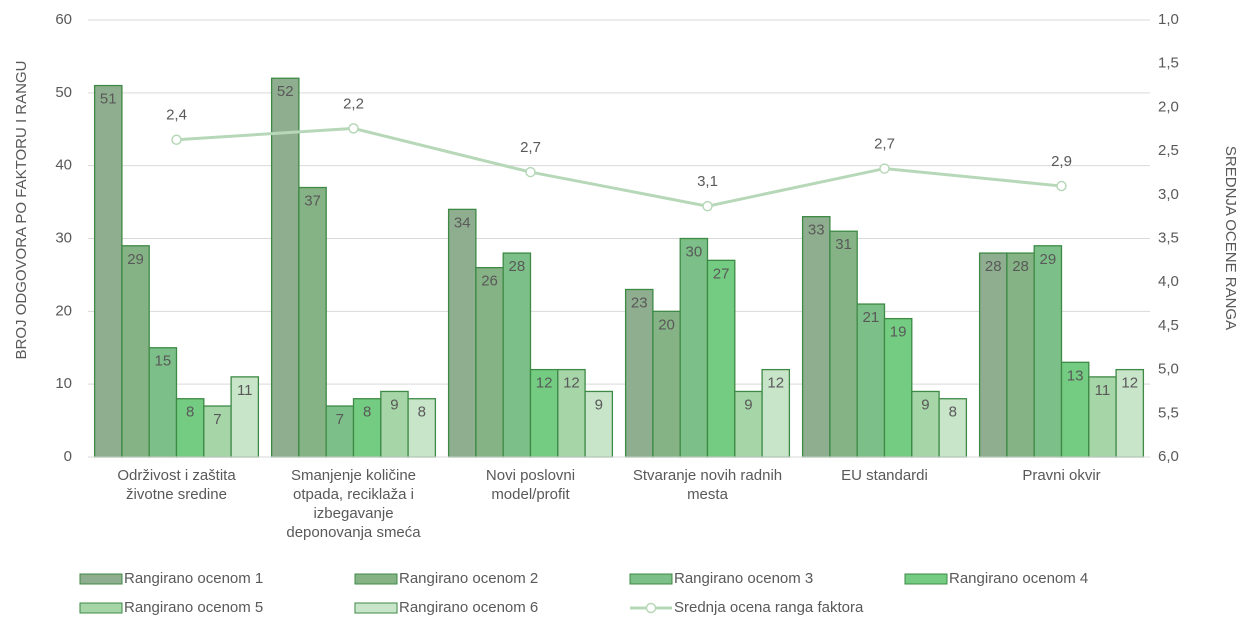 The image size is (1246, 621). What do you see at coordinates (884, 475) in the screenshot?
I see `x-tick-label: EU standardi` at bounding box center [884, 475].